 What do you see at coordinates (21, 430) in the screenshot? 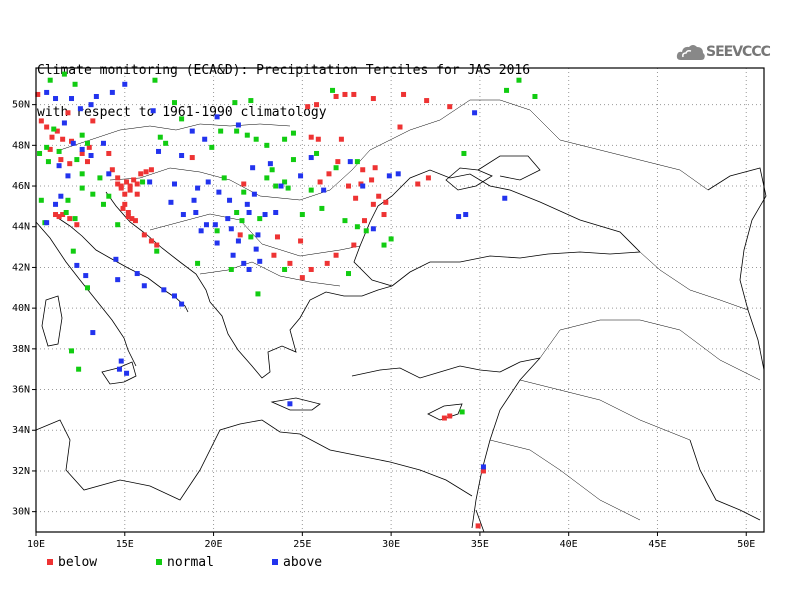
I see `y-tick-label: 34N` at bounding box center [21, 430].